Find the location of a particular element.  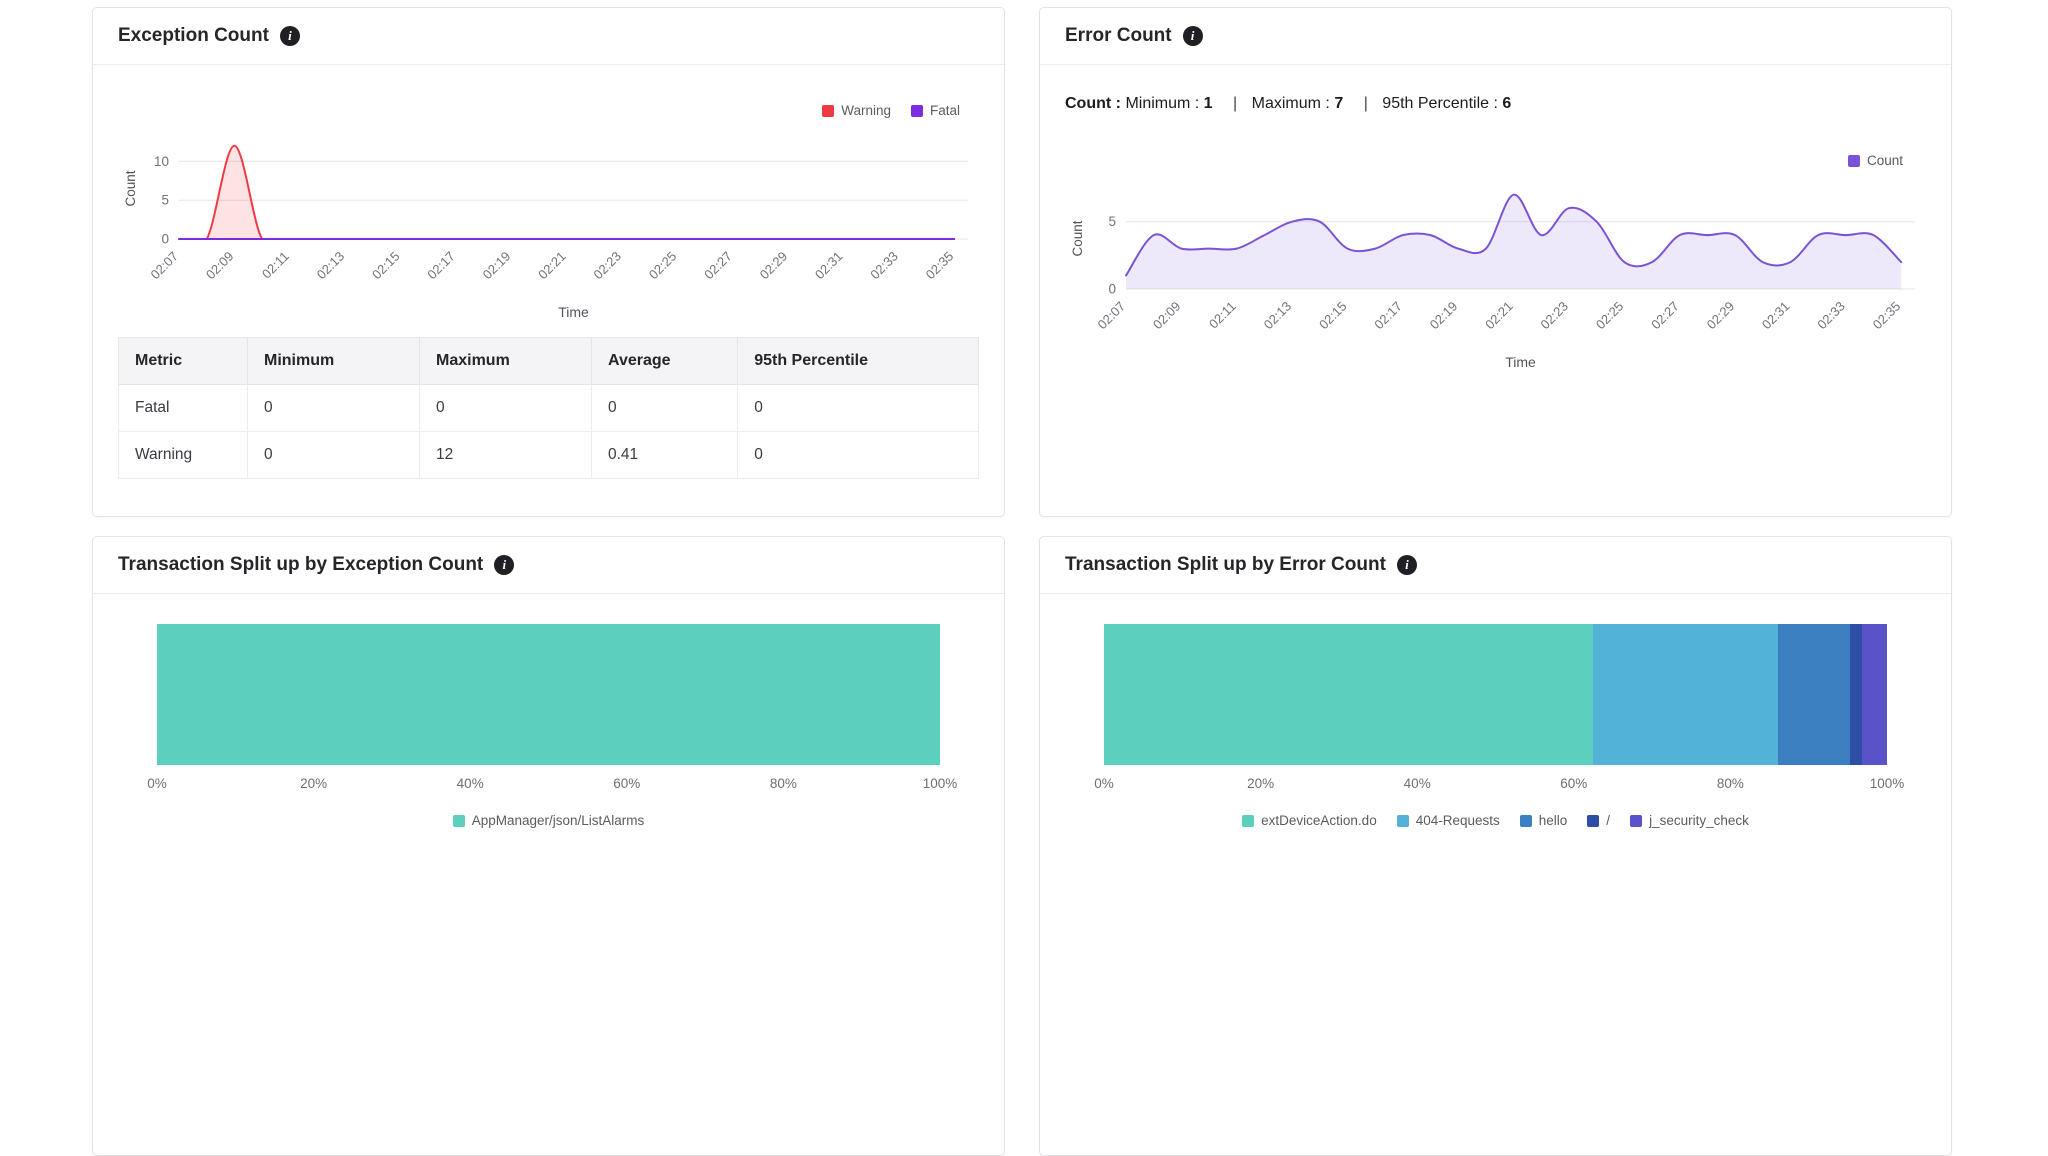

cell-maximum: 12 is located at coordinates (505, 455).